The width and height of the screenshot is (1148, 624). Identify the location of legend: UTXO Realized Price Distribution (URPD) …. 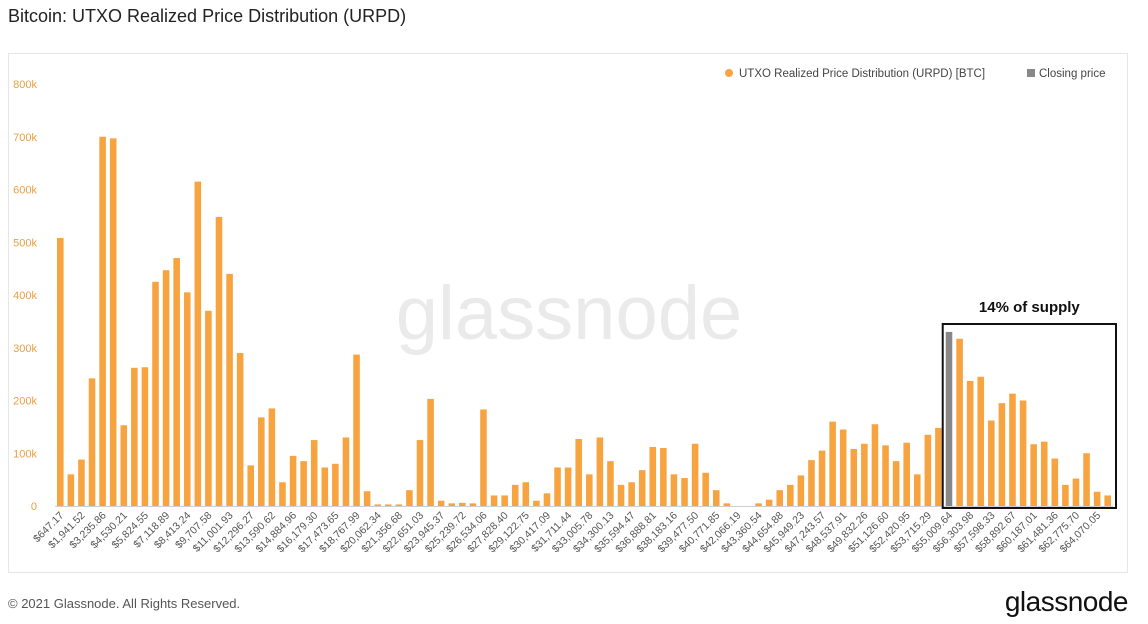
(915, 74).